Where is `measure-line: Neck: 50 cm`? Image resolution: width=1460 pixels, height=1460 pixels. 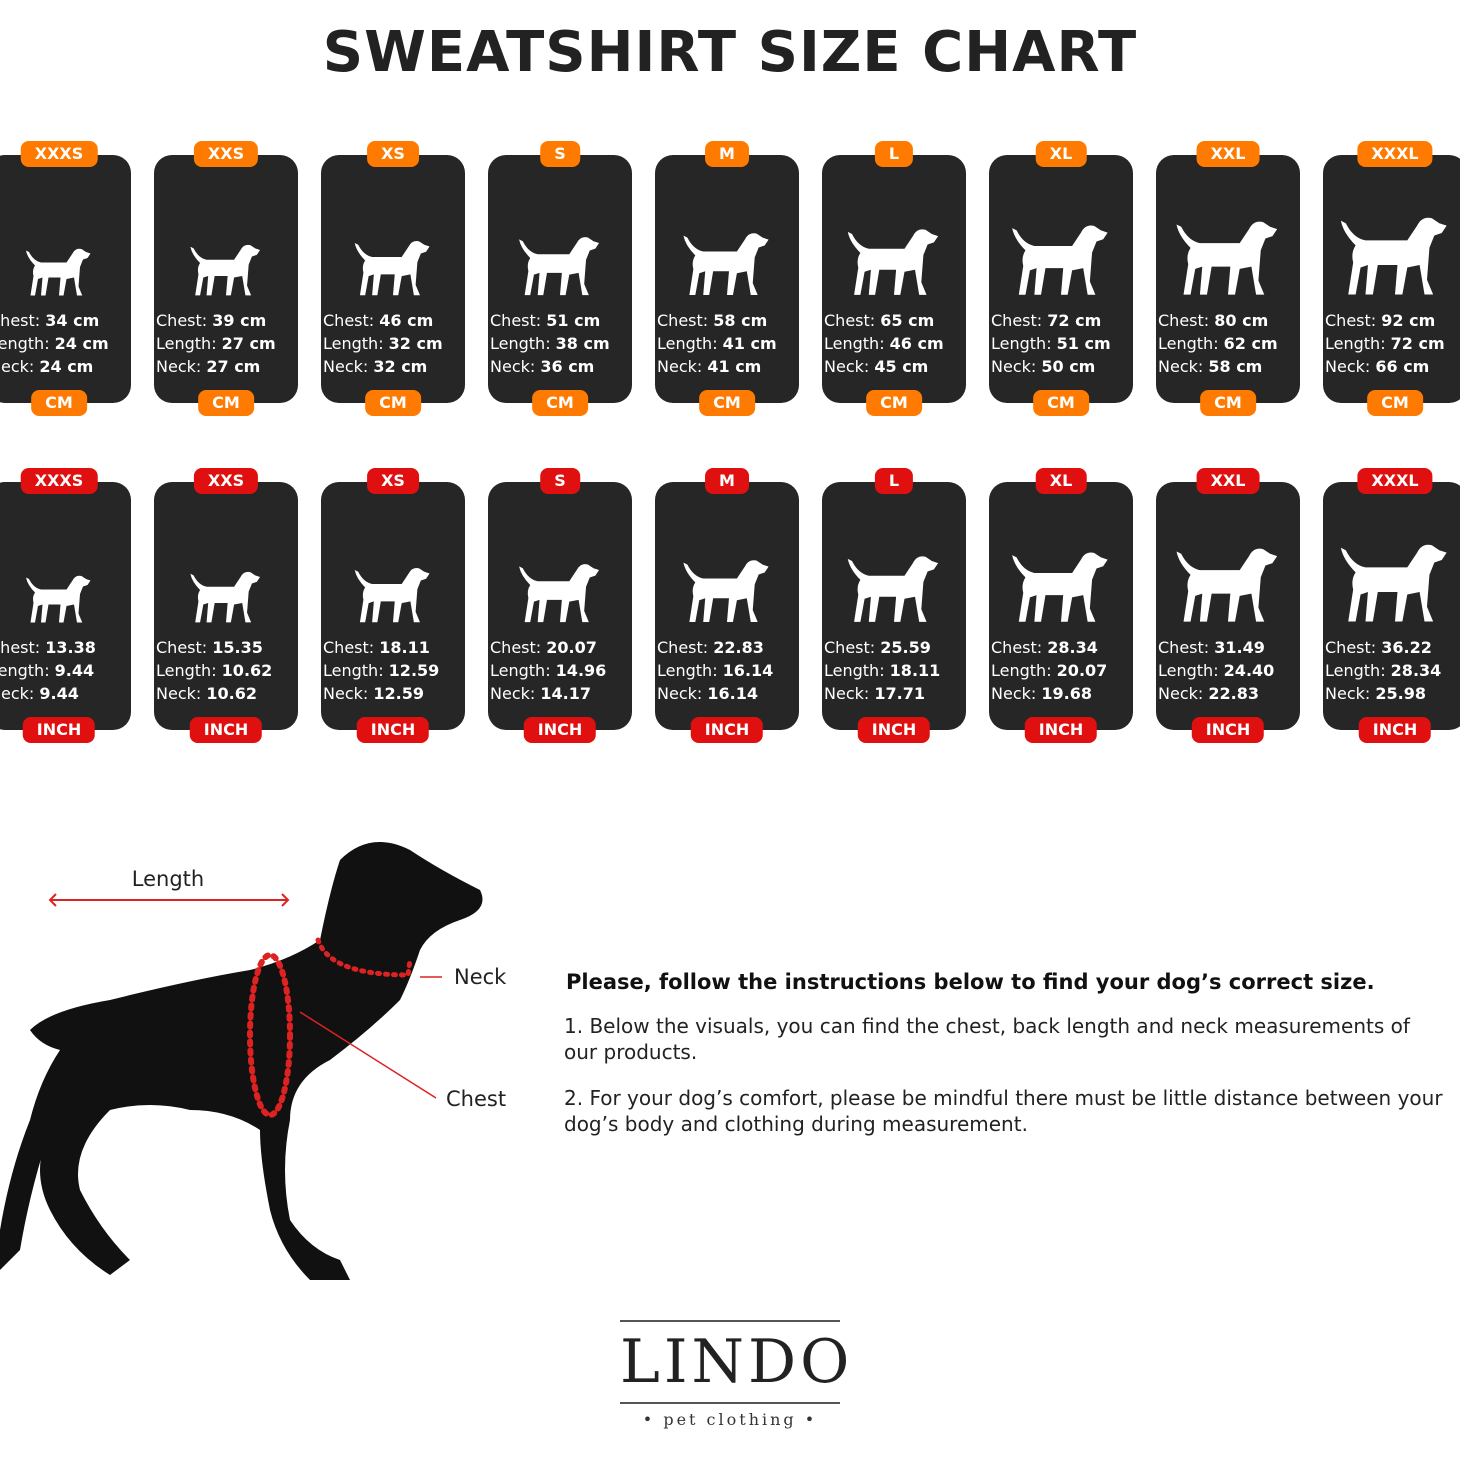
measure-line: Neck: 50 cm is located at coordinates (1043, 366).